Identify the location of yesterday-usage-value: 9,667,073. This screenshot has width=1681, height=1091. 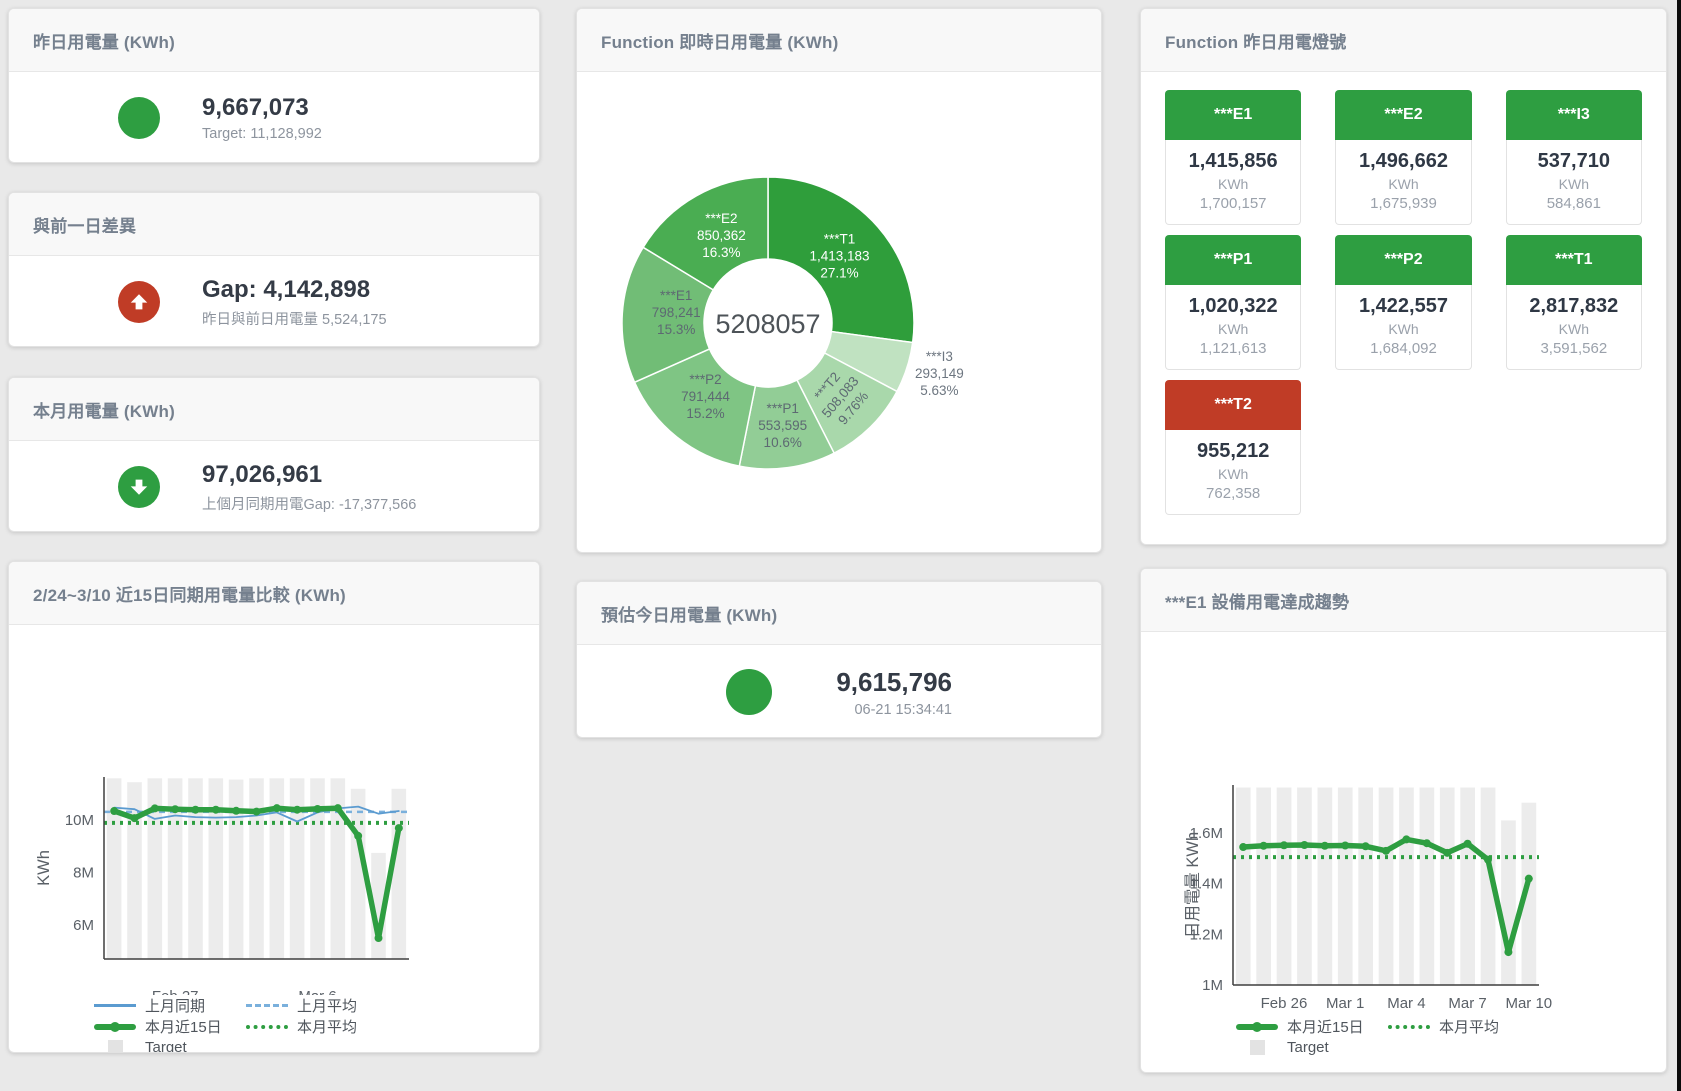
(255, 107).